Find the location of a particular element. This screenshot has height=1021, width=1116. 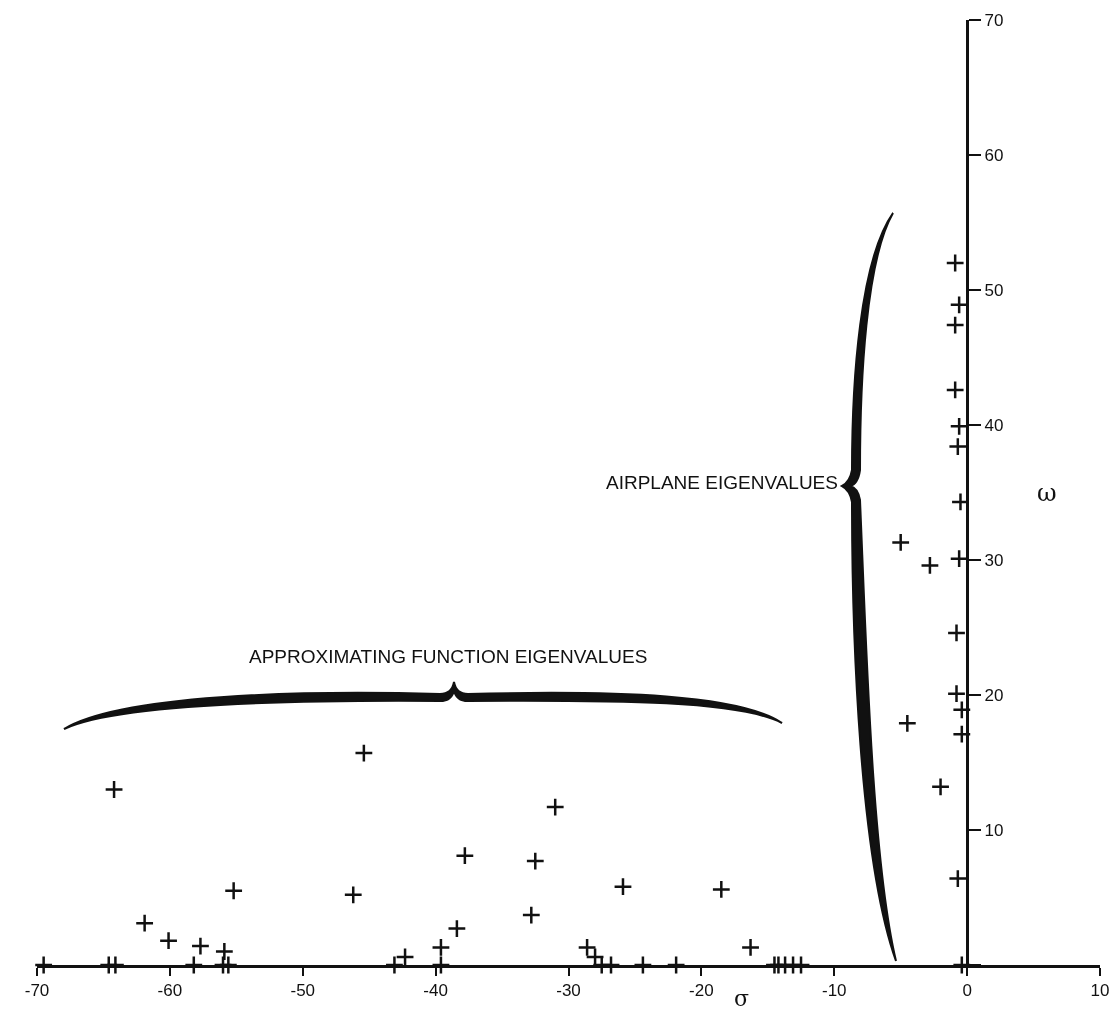

x-tick-label: -30 is located at coordinates (568, 991).